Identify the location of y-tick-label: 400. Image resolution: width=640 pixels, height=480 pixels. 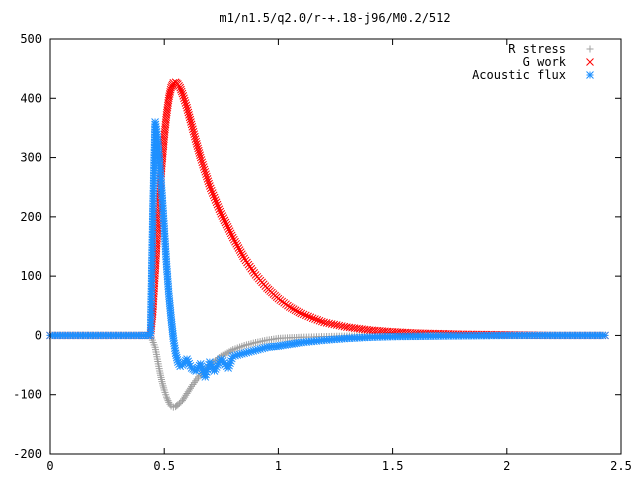
(31, 98).